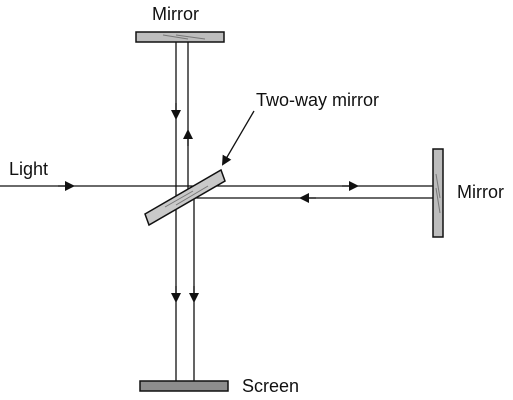  I want to click on right-mirror, so click(438, 193).